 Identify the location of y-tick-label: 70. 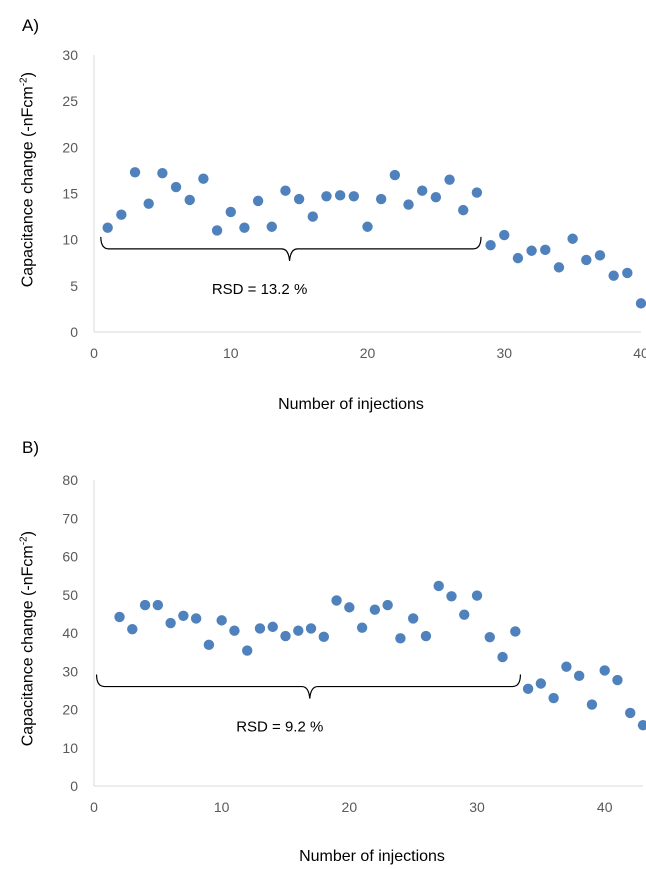
(70, 518).